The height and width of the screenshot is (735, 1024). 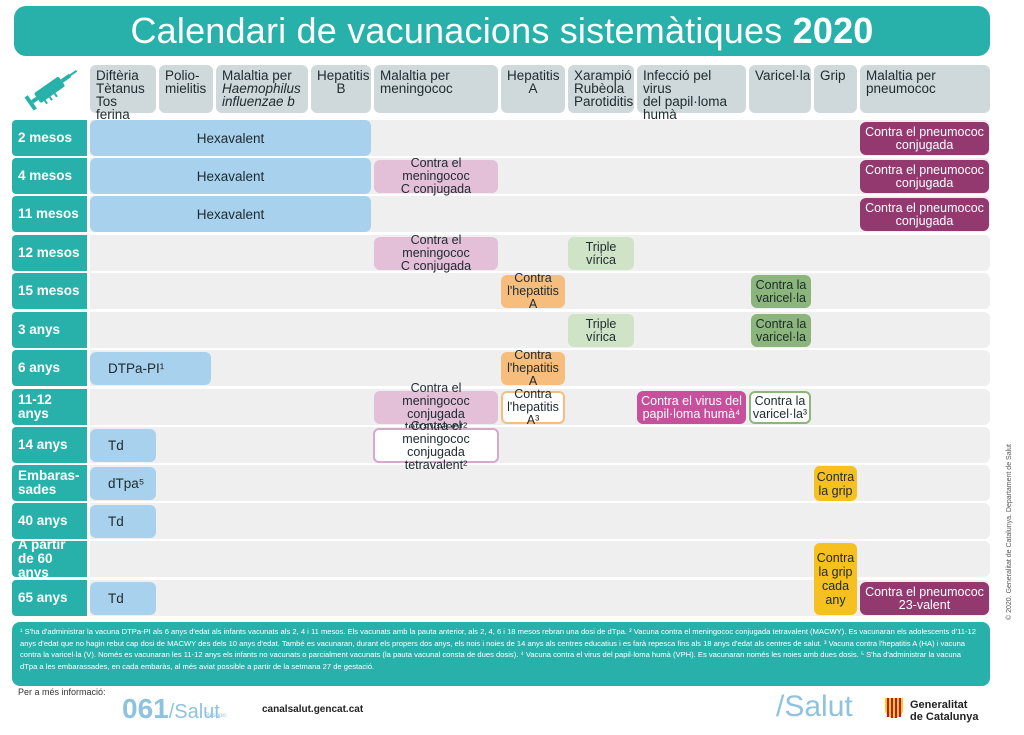 I want to click on row-label: 14 anys, so click(x=49, y=445).